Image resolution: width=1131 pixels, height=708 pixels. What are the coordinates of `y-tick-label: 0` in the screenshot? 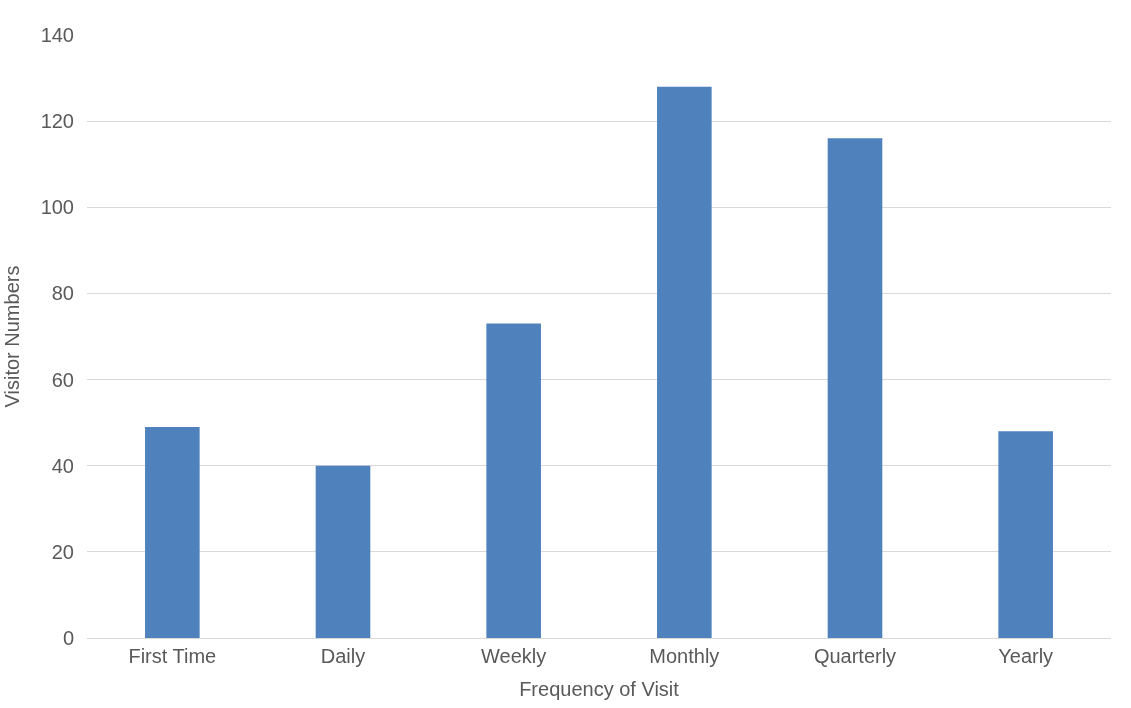 It's located at (68, 638).